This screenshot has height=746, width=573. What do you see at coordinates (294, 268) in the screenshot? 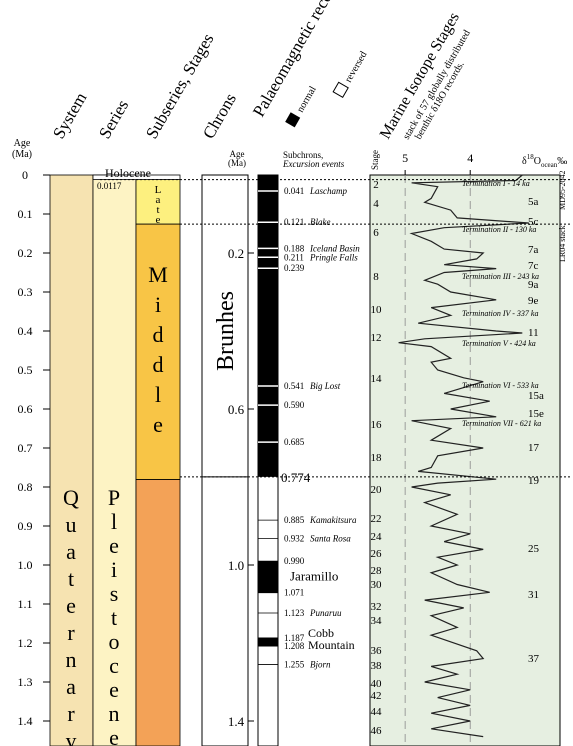
I see `subchron-age: 0.239` at bounding box center [294, 268].